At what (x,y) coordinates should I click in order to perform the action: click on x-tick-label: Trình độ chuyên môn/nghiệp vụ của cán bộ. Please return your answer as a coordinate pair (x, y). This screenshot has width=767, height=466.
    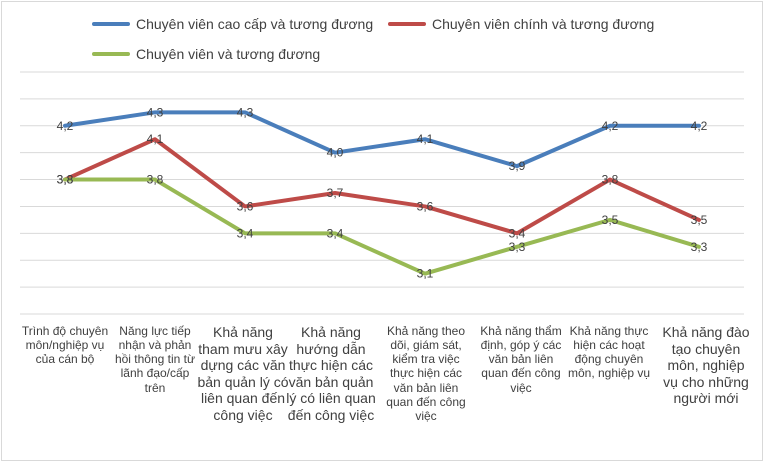
    Looking at the image, I should click on (65, 345).